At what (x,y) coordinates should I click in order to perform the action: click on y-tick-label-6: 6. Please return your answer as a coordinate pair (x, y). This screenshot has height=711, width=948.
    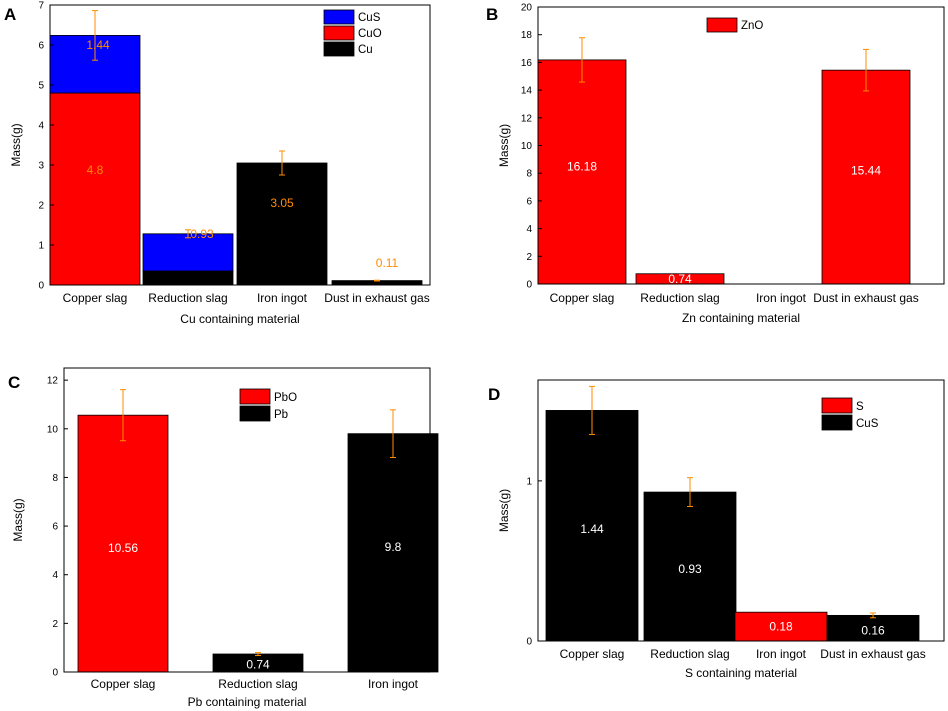
    Looking at the image, I should click on (41, 46).